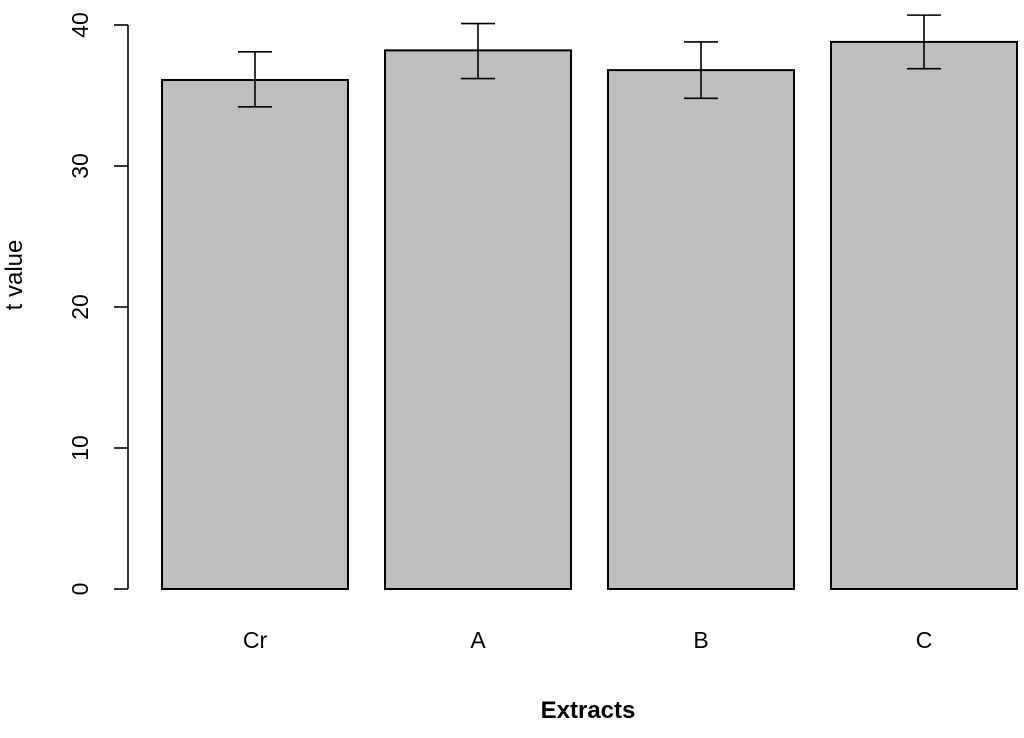 This screenshot has width=1024, height=738. What do you see at coordinates (924, 640) in the screenshot?
I see `x-tick-label-c: C` at bounding box center [924, 640].